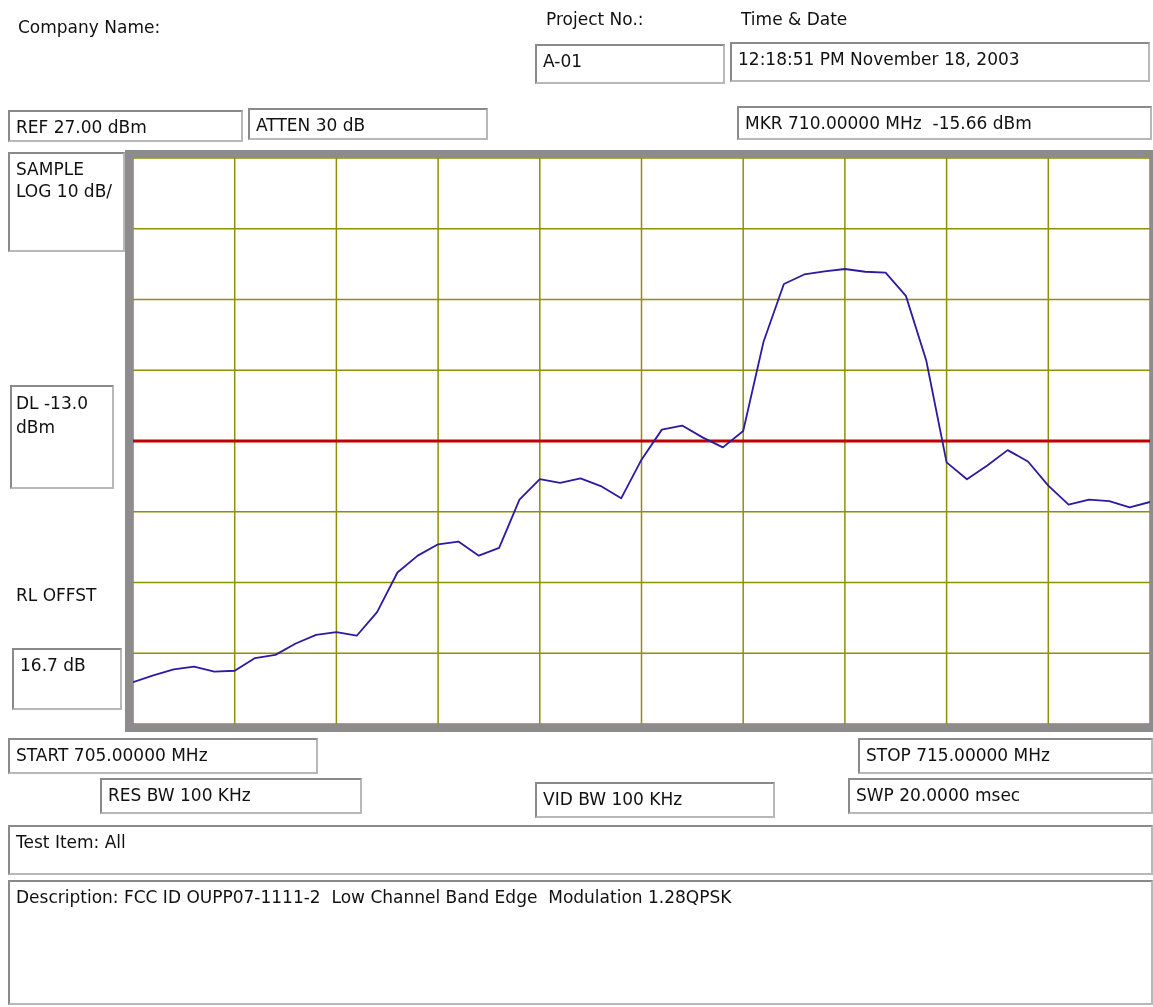 The width and height of the screenshot is (1153, 1007). Describe the element at coordinates (89, 27) in the screenshot. I see `text: Company Name:` at that location.